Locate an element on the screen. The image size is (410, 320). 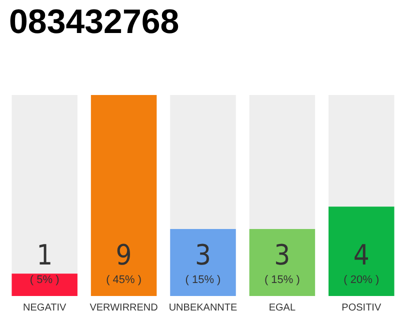
x-tick-label: NEGATIV is located at coordinates (45, 308).